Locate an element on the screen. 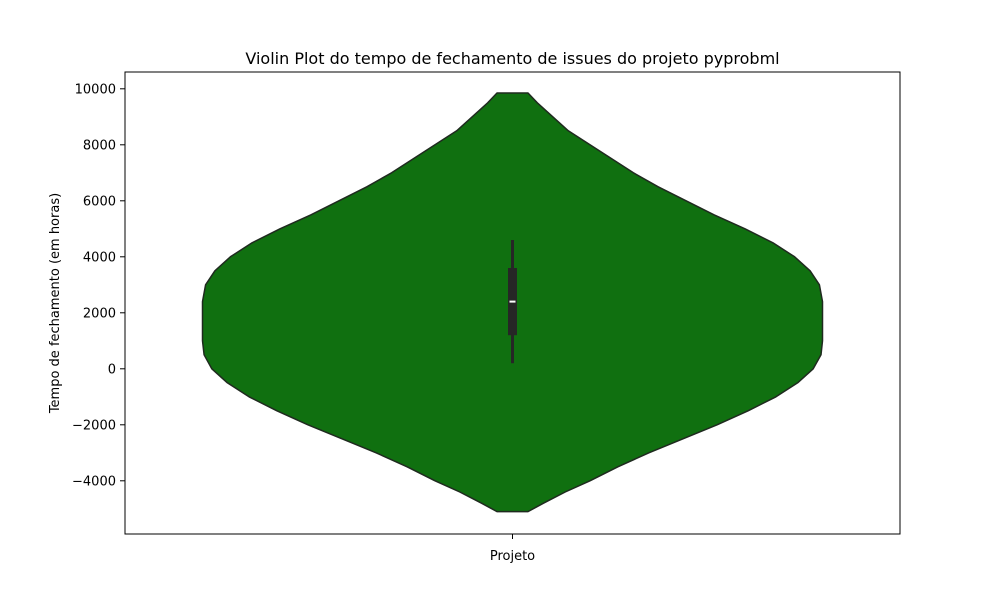 The height and width of the screenshot is (600, 1000). y-tick-label: 2000 is located at coordinates (99, 313).